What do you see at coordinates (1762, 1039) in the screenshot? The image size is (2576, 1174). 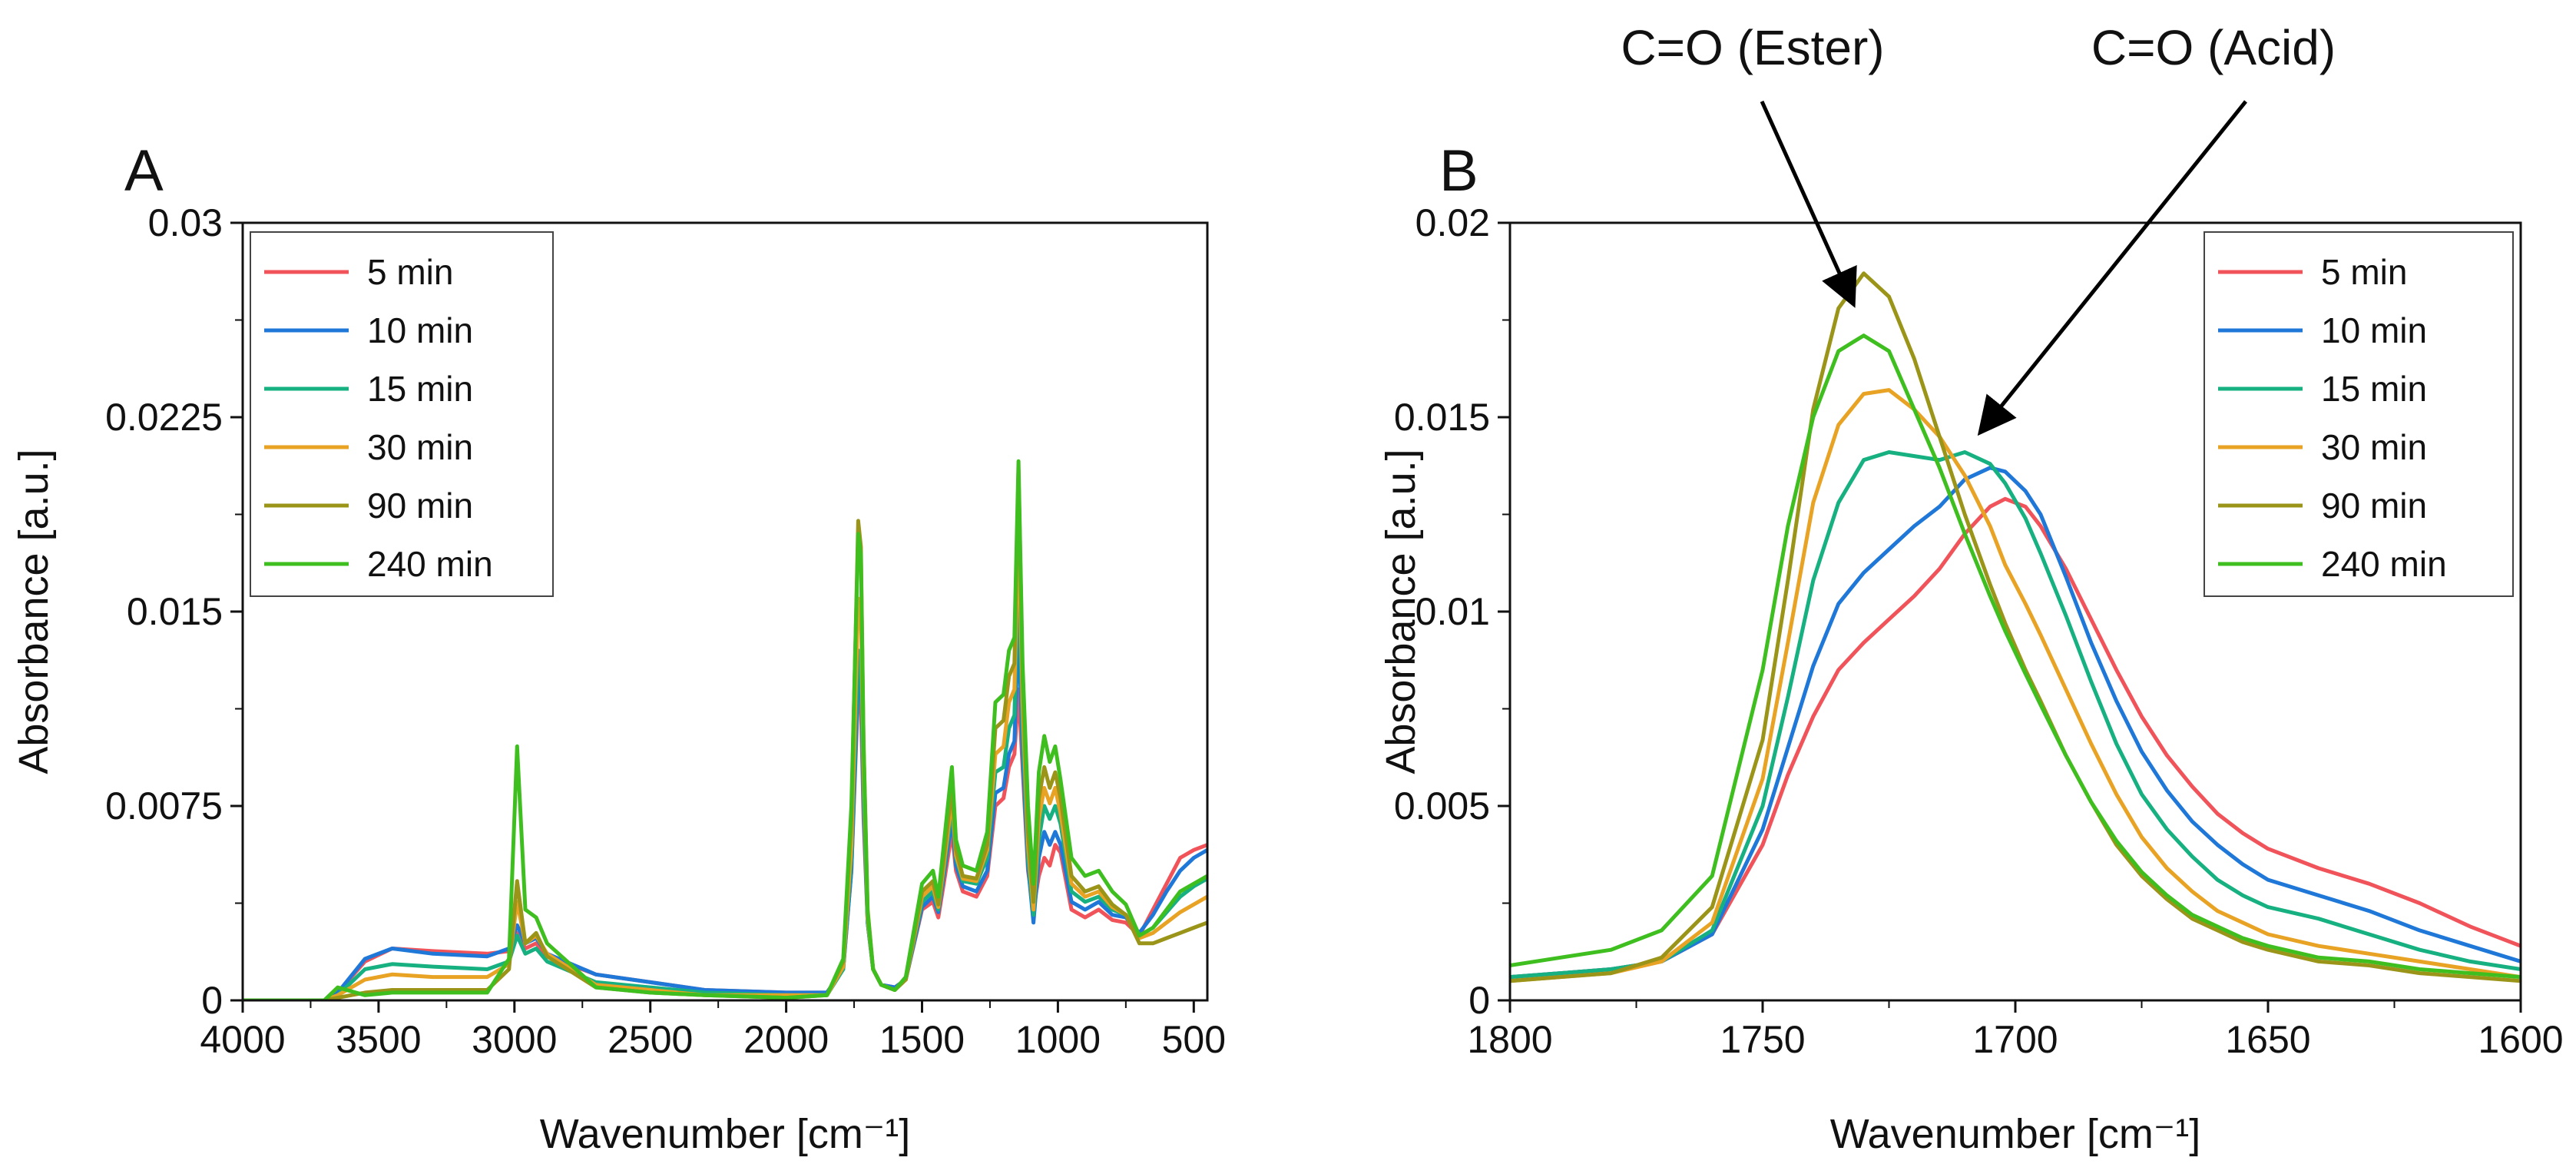 I see `x-tick-label: 1750` at bounding box center [1762, 1039].